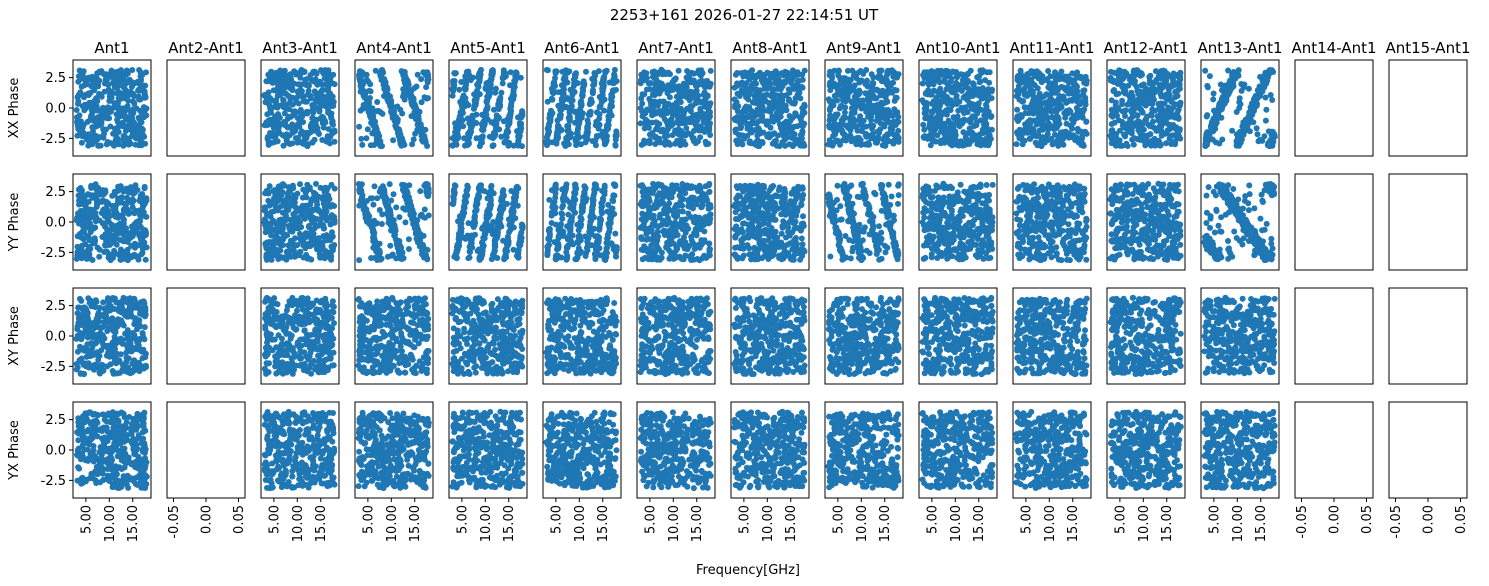 The width and height of the screenshot is (1489, 586). Describe the element at coordinates (394, 336) in the screenshot. I see `subplot-Ant4-Ant1-XY-Phase` at that location.